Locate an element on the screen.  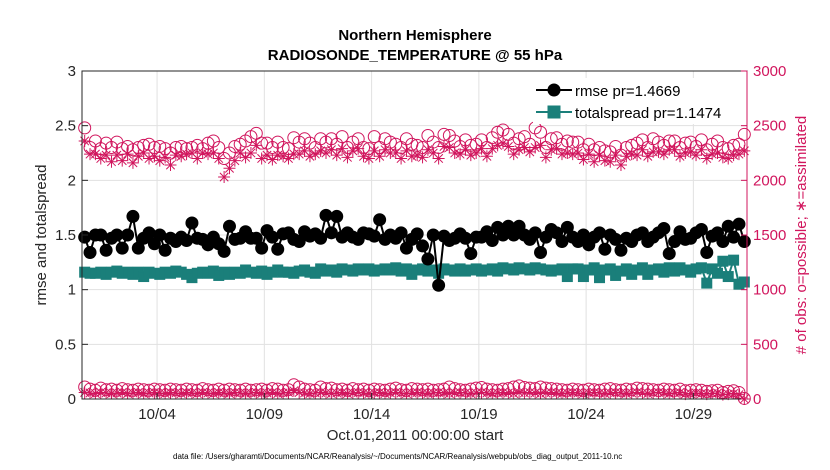
y-right-tick-label: 3000 is located at coordinates (769, 71).